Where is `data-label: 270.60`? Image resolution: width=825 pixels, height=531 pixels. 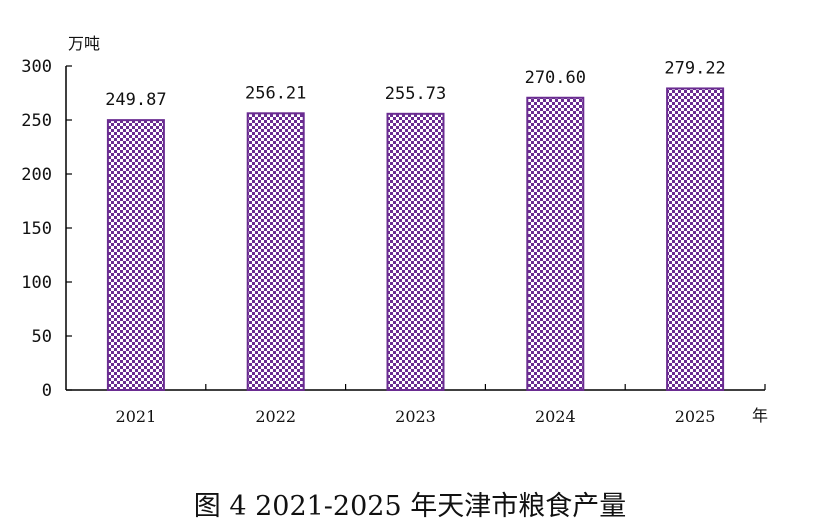 data-label: 270.60 is located at coordinates (555, 78).